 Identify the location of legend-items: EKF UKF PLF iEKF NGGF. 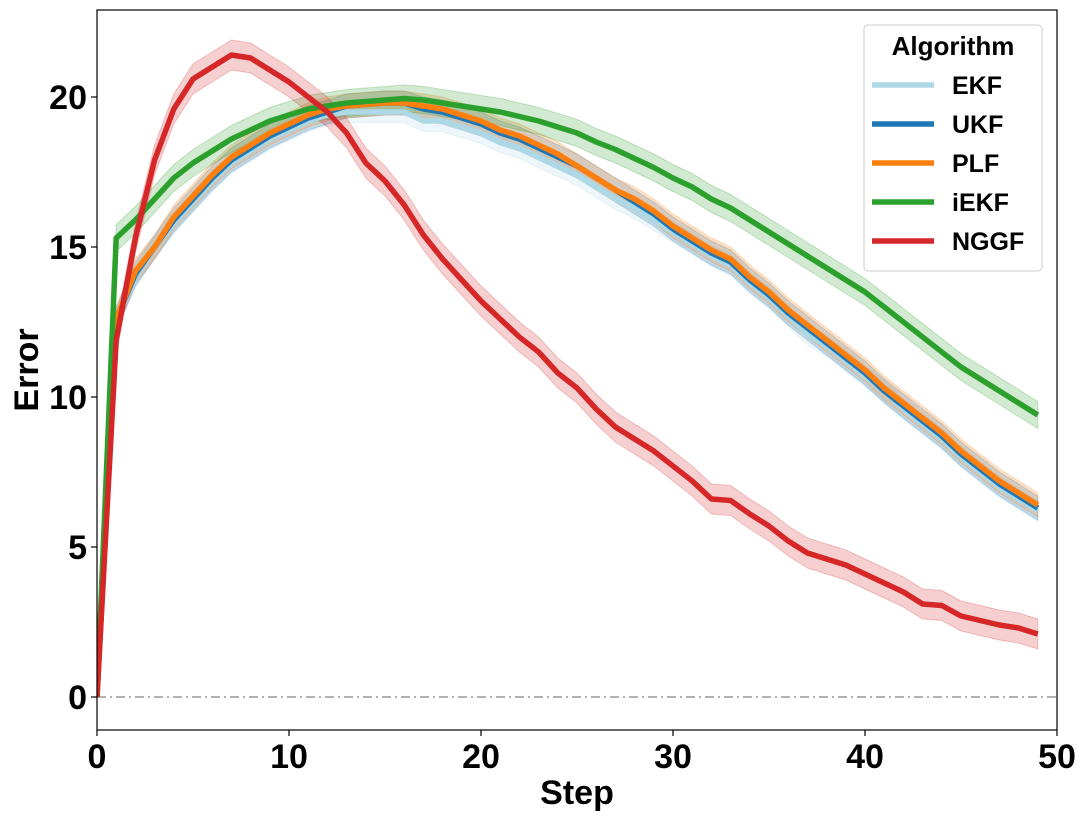
(948, 164).